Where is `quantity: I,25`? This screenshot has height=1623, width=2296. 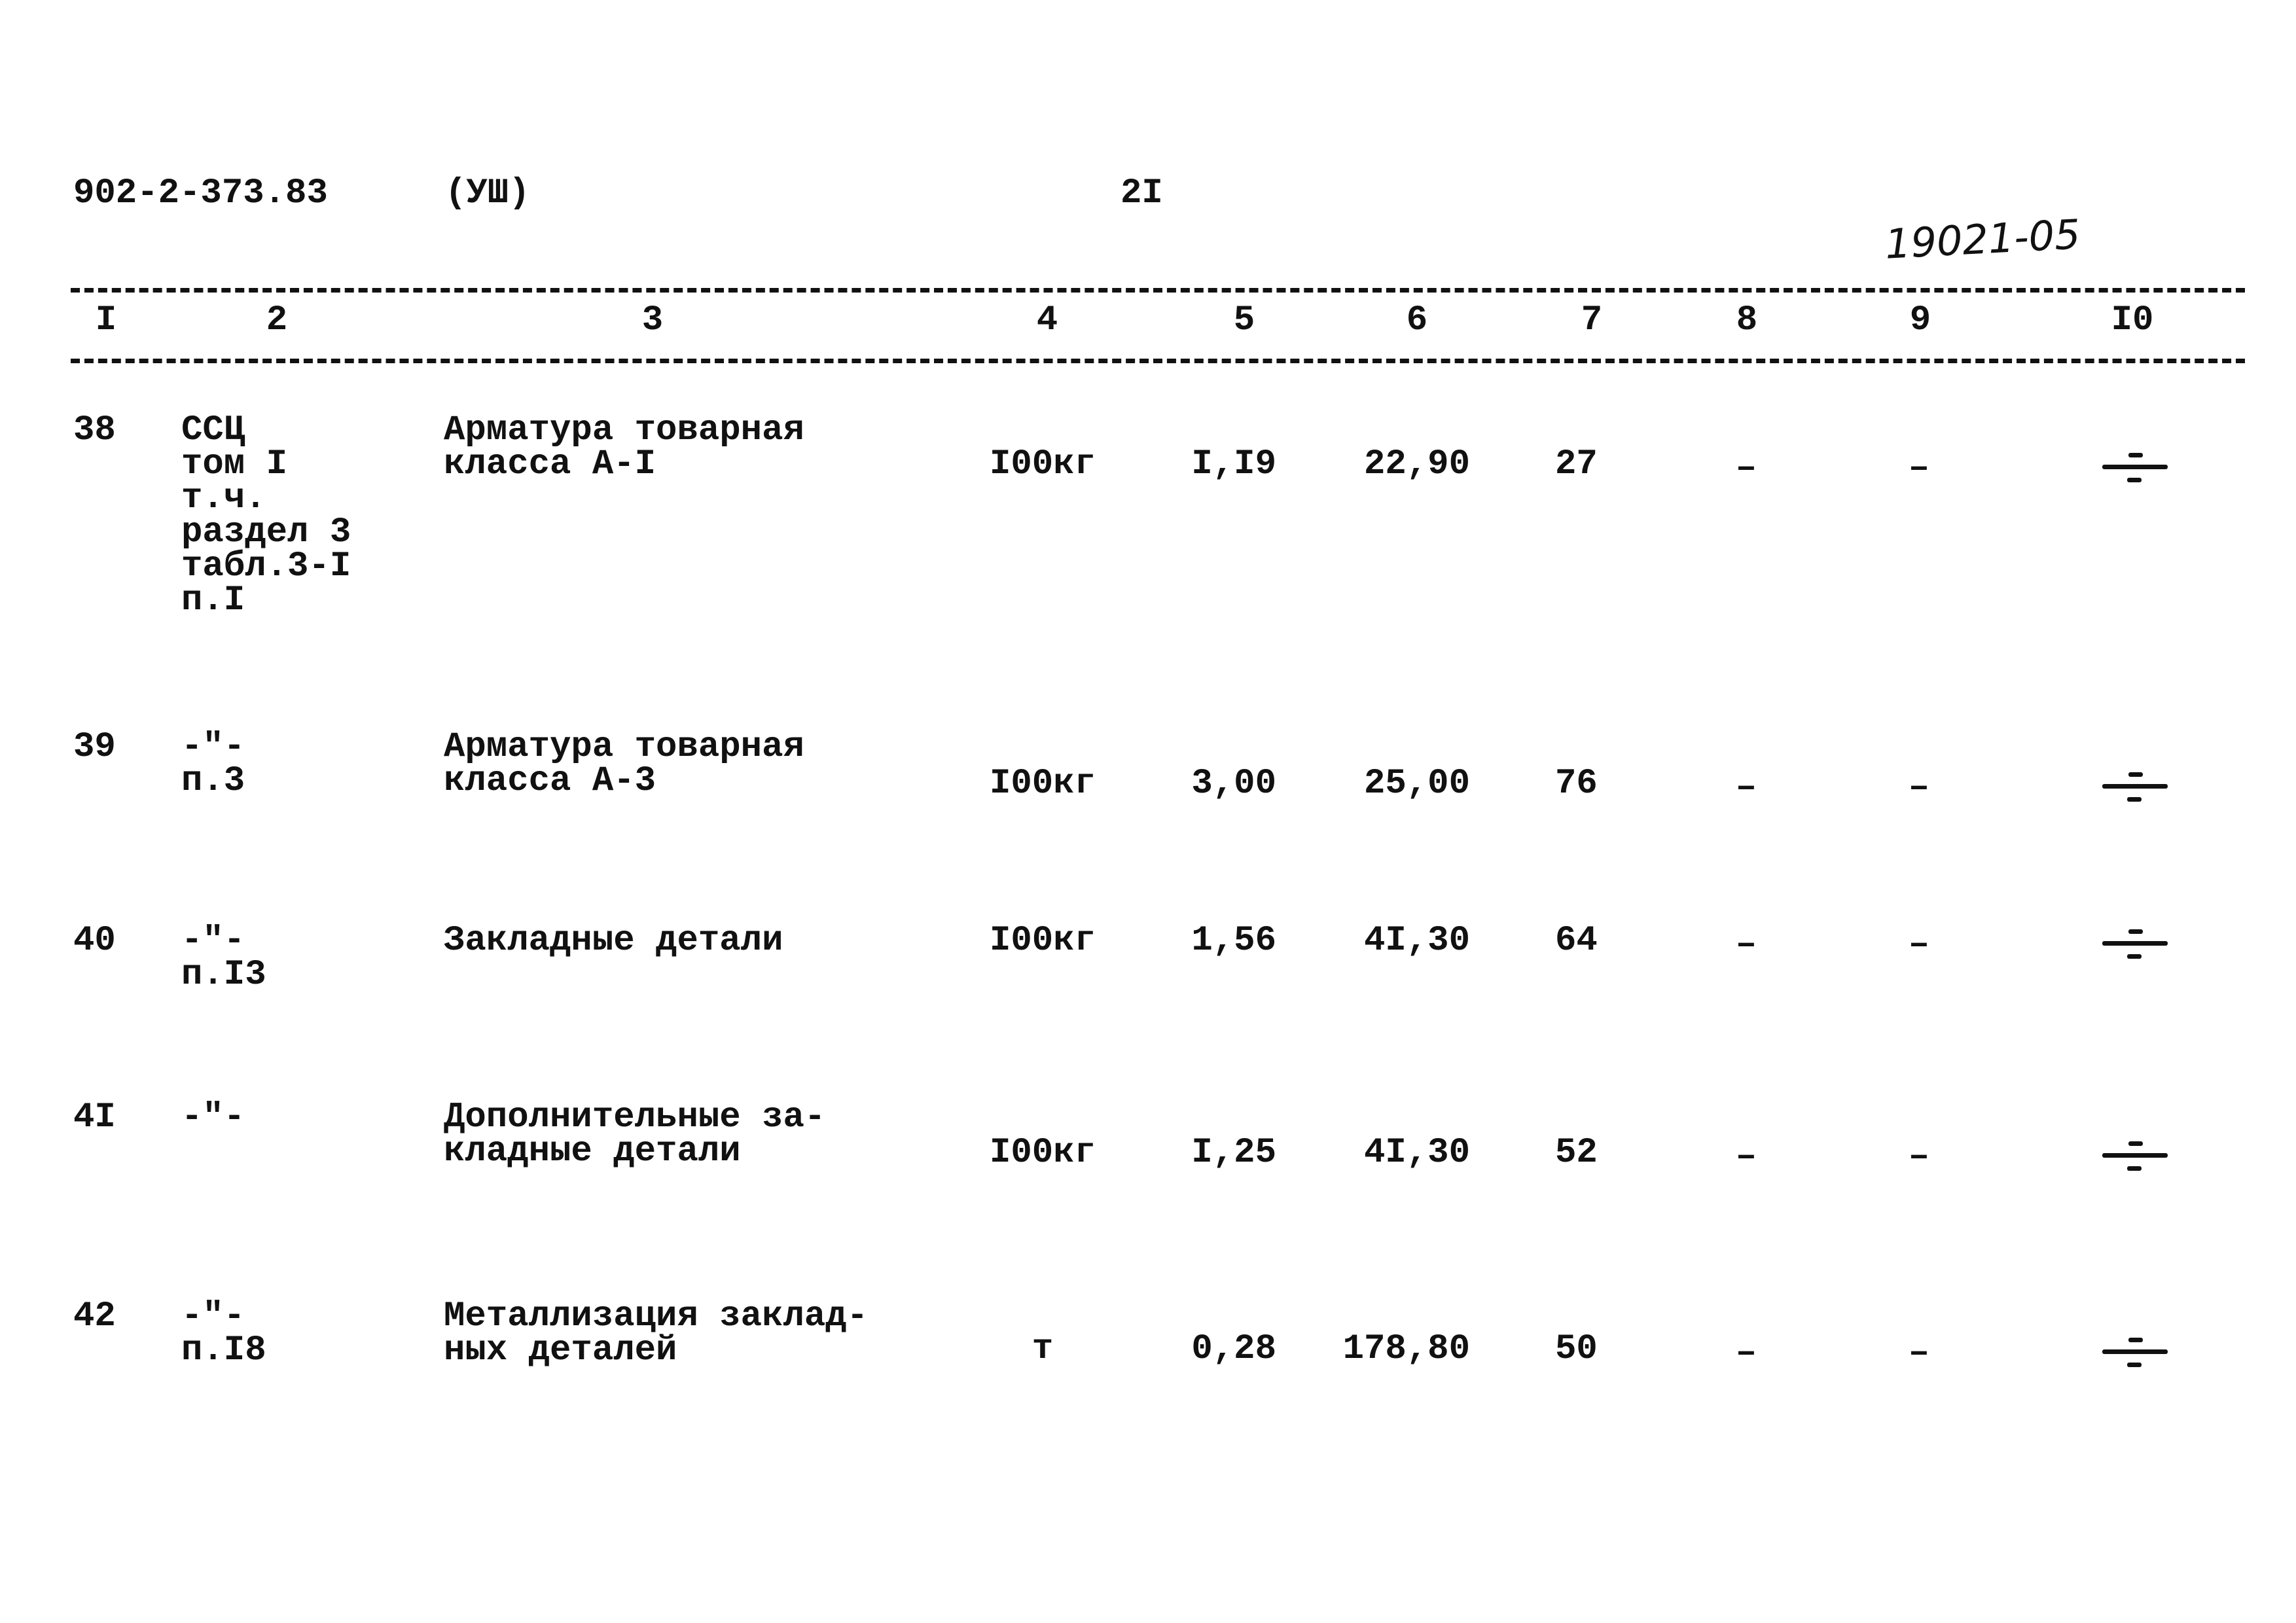
quantity: I,25 is located at coordinates (1233, 1153).